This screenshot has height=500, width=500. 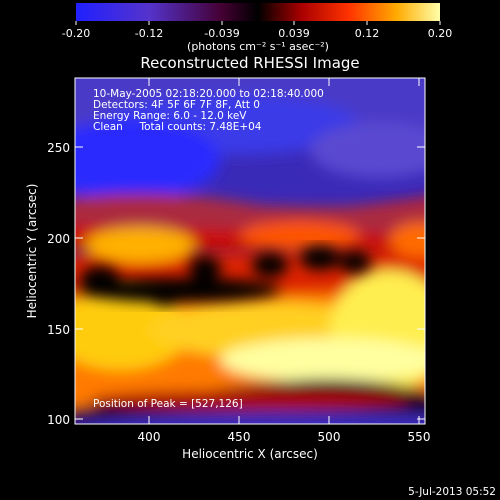 I want to click on x-tick-label: 550, so click(x=419, y=437).